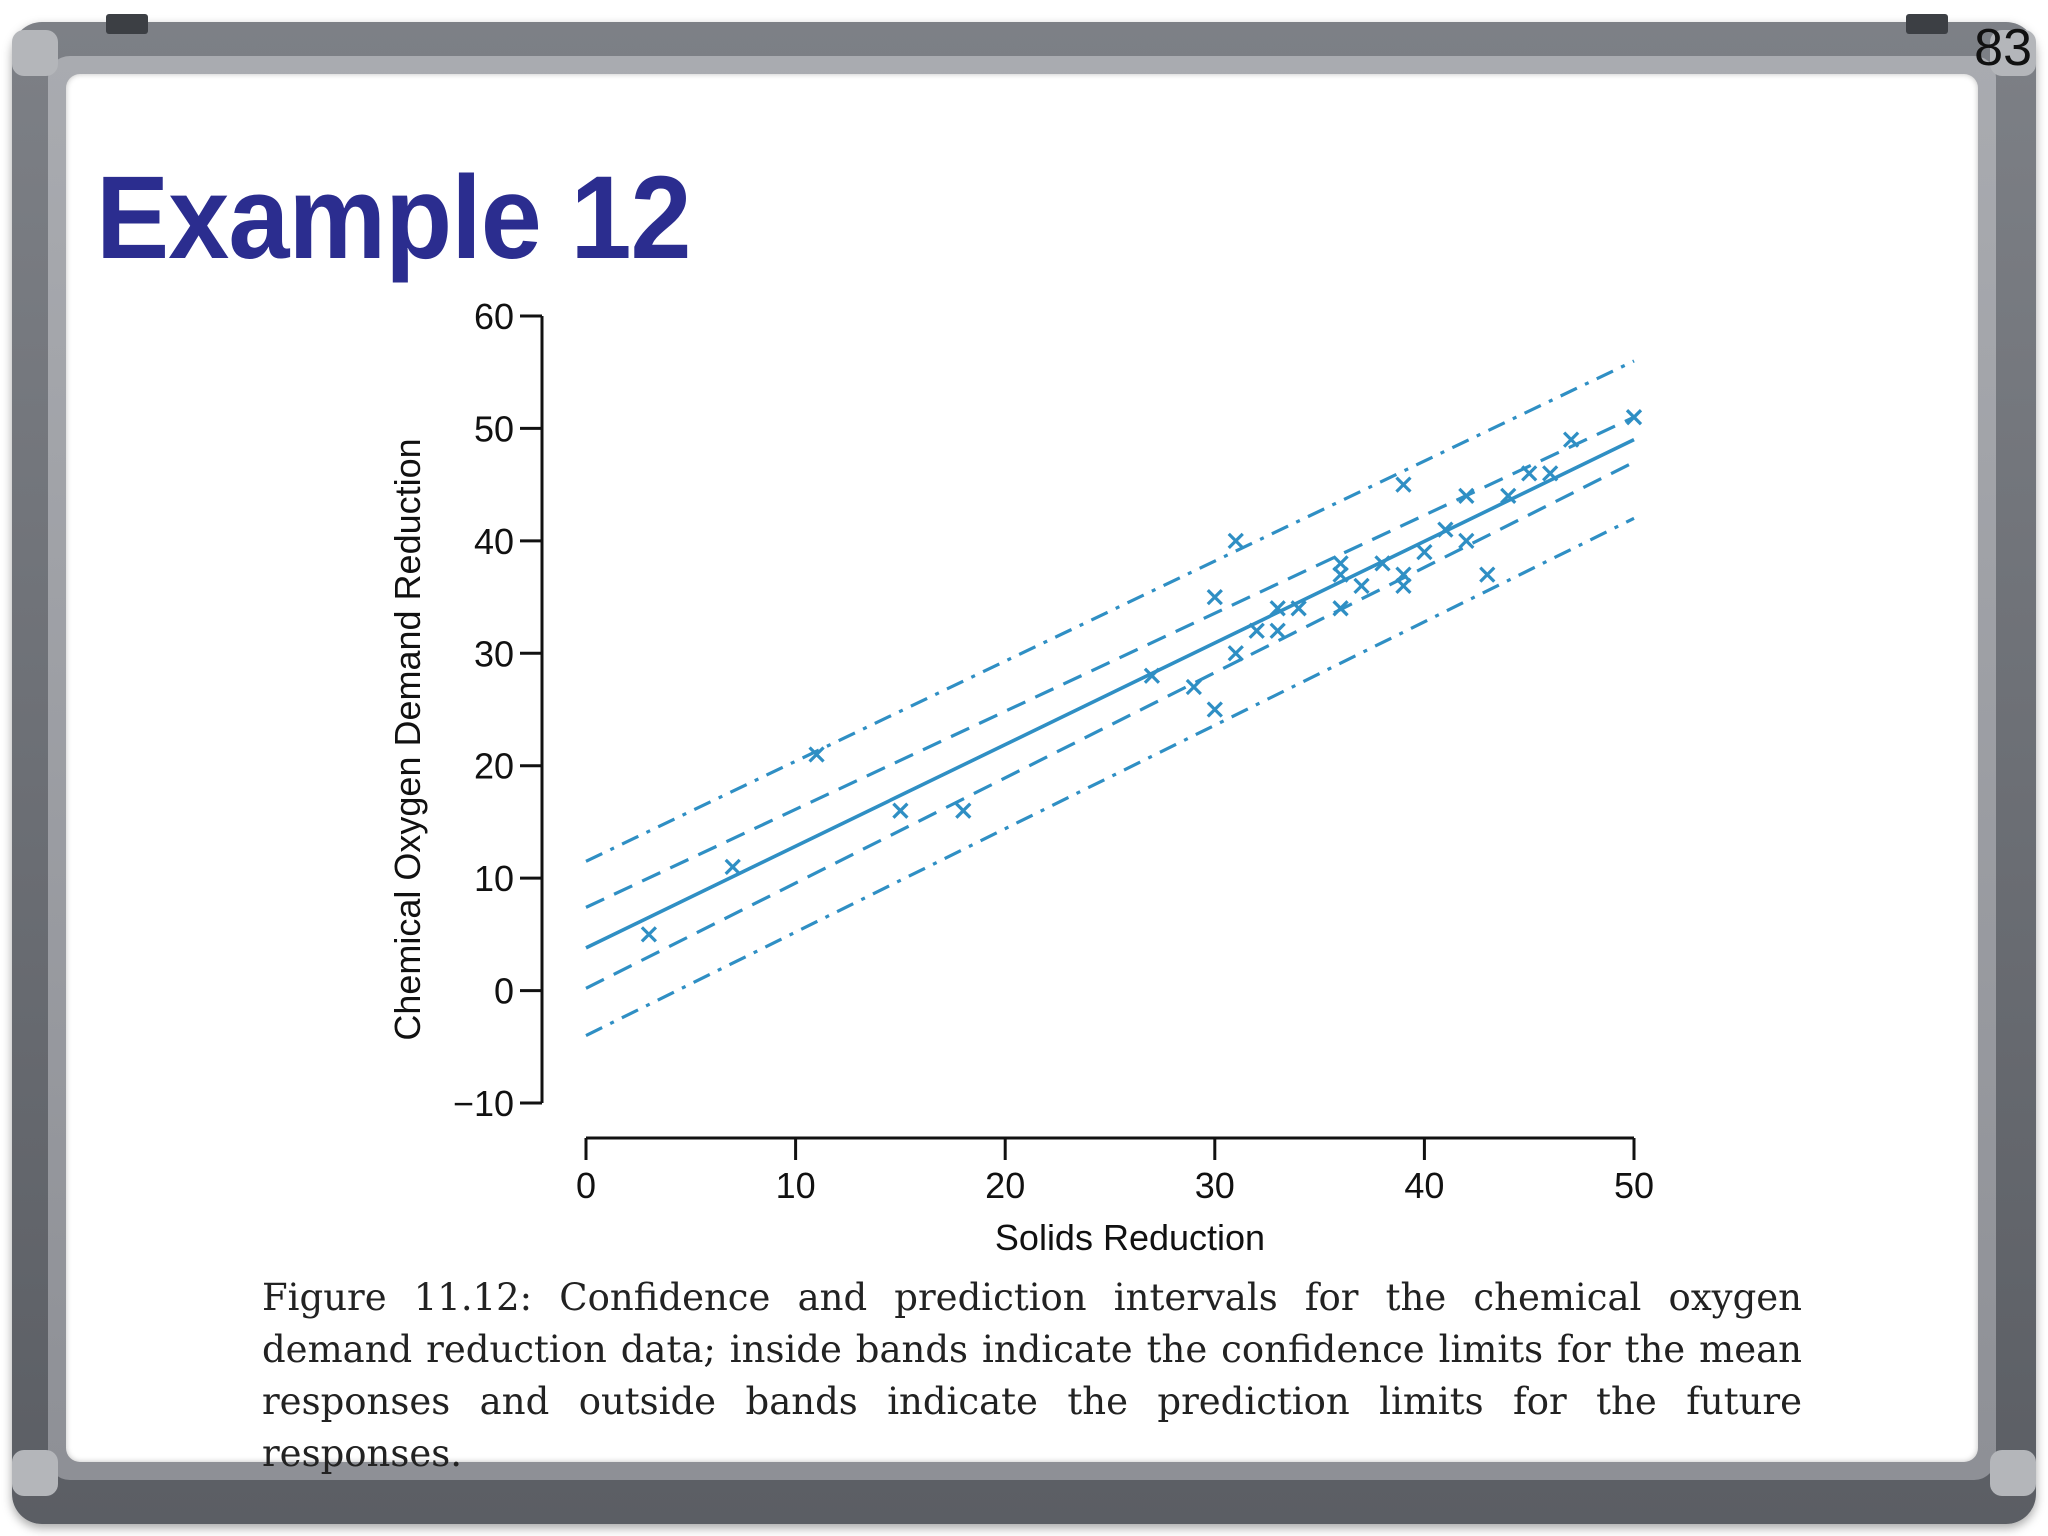 This screenshot has width=2048, height=1536. I want to click on x-tick-label: 30, so click(1215, 1185).